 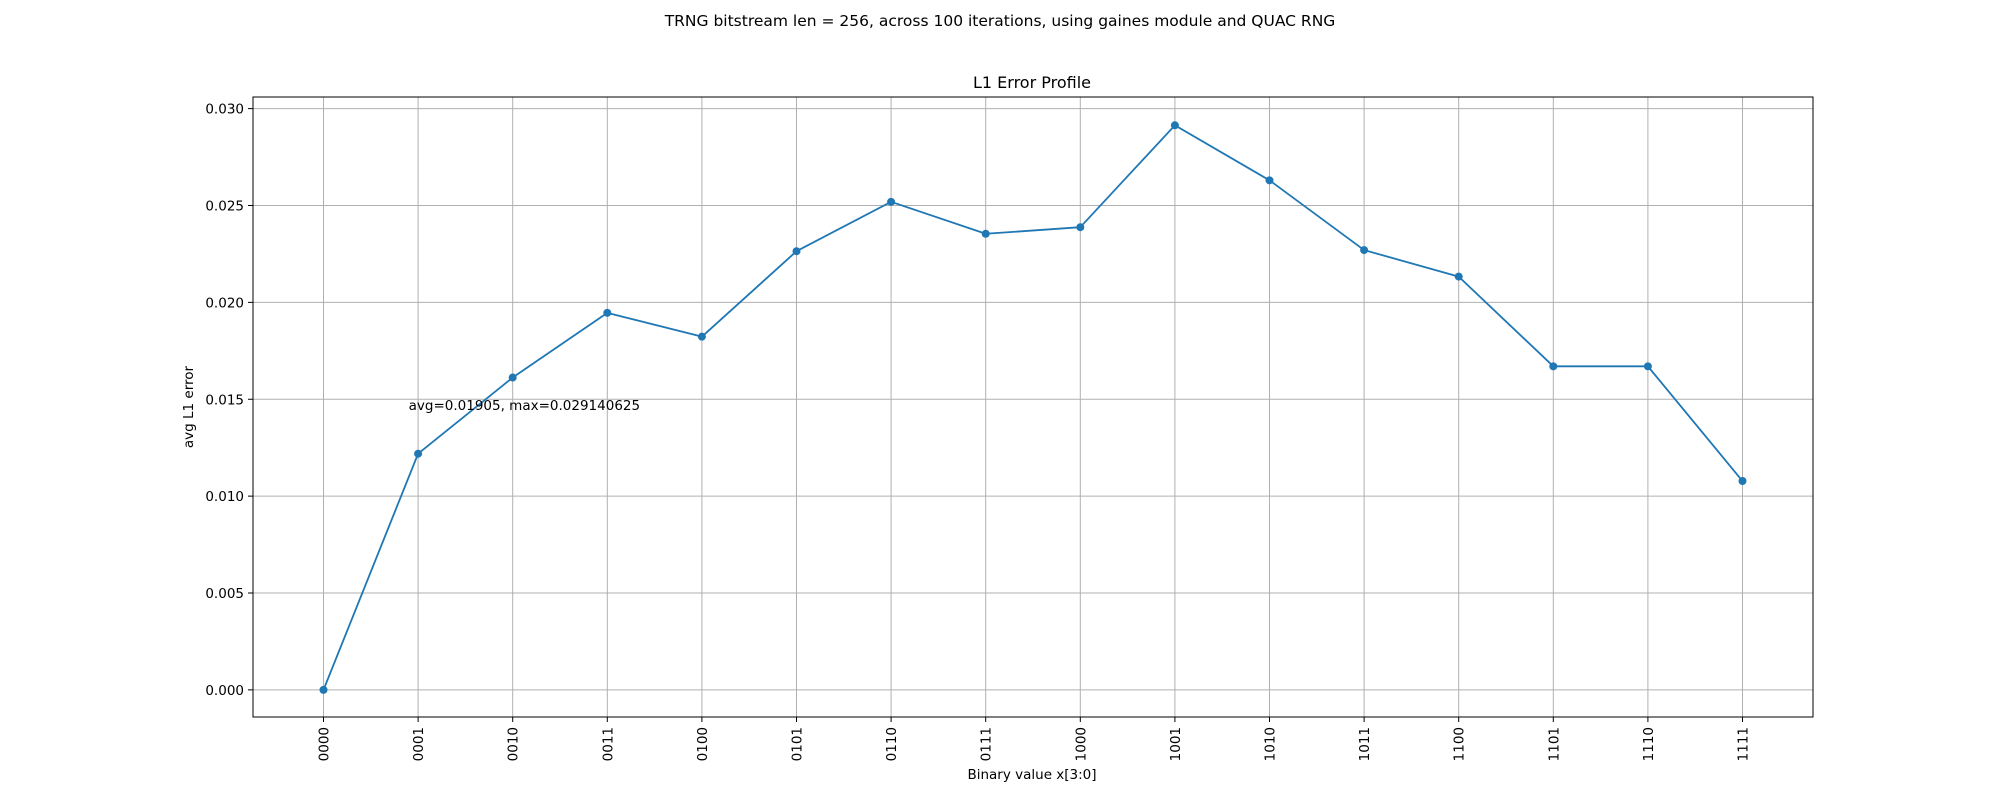 What do you see at coordinates (1176, 744) in the screenshot?
I see `x-tick-label: 1001` at bounding box center [1176, 744].